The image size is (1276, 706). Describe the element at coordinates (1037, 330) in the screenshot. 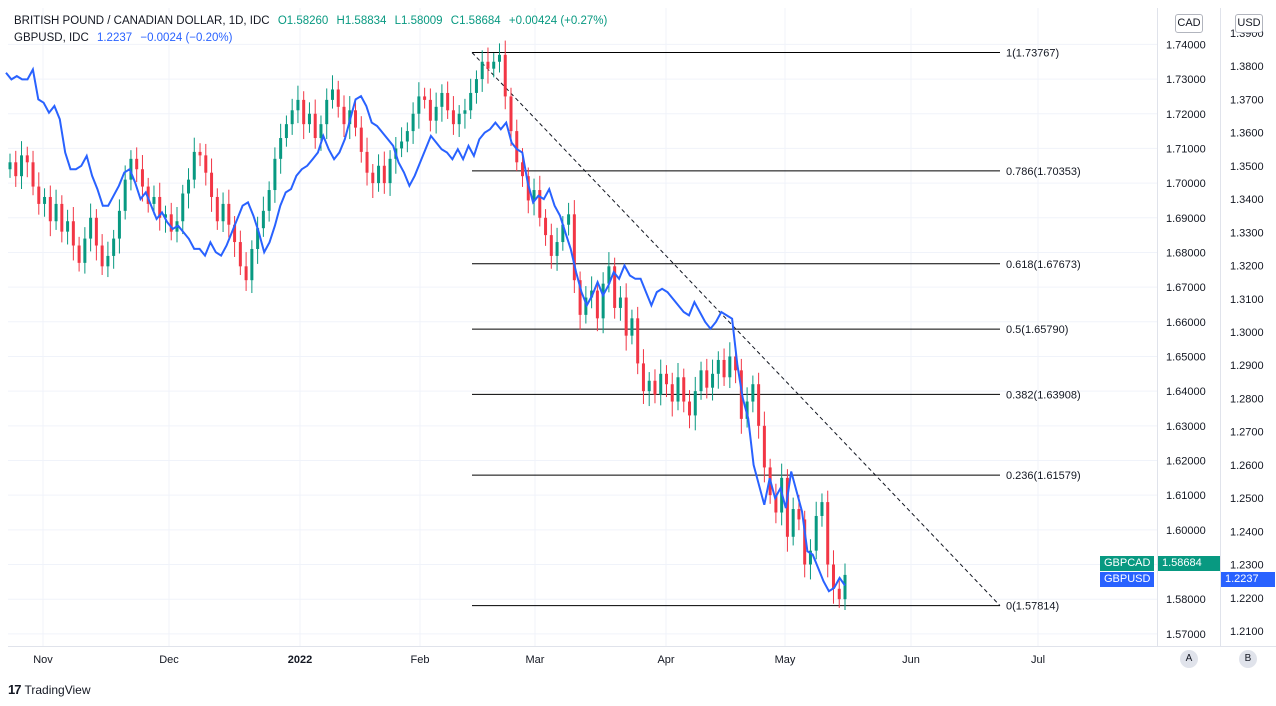

I see `fib-level-label: 0.5(1.65790)` at that location.